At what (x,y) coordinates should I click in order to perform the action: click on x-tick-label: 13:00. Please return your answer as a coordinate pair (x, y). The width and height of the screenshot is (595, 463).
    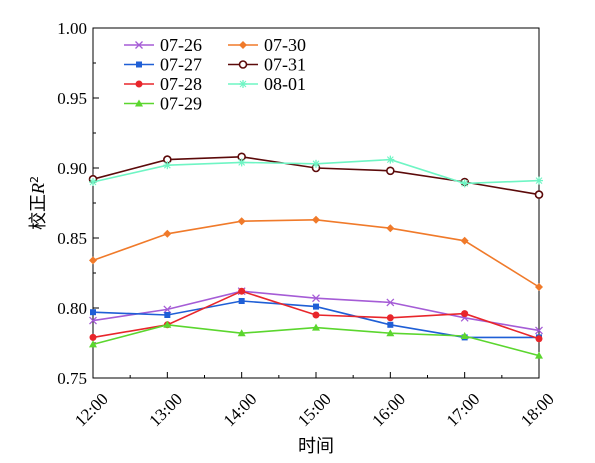
    Looking at the image, I should click on (165, 409).